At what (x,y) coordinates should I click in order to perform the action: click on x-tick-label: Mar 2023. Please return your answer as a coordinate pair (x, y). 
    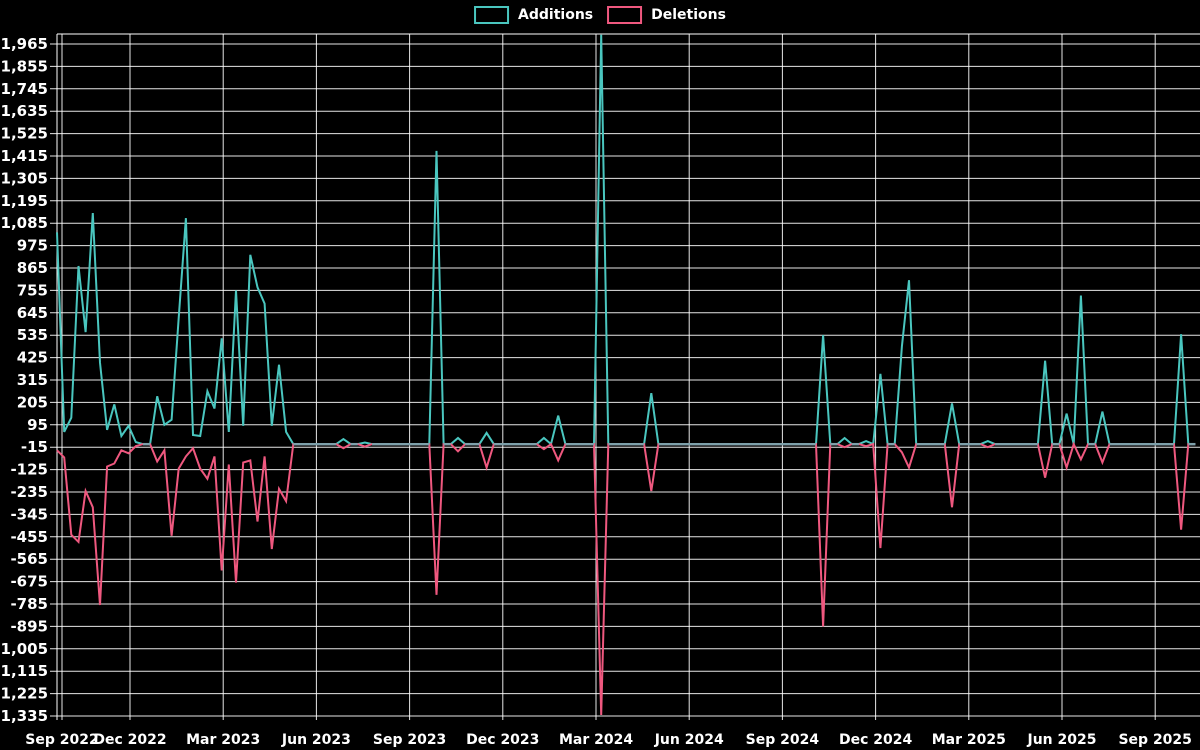
    Looking at the image, I should click on (223, 740).